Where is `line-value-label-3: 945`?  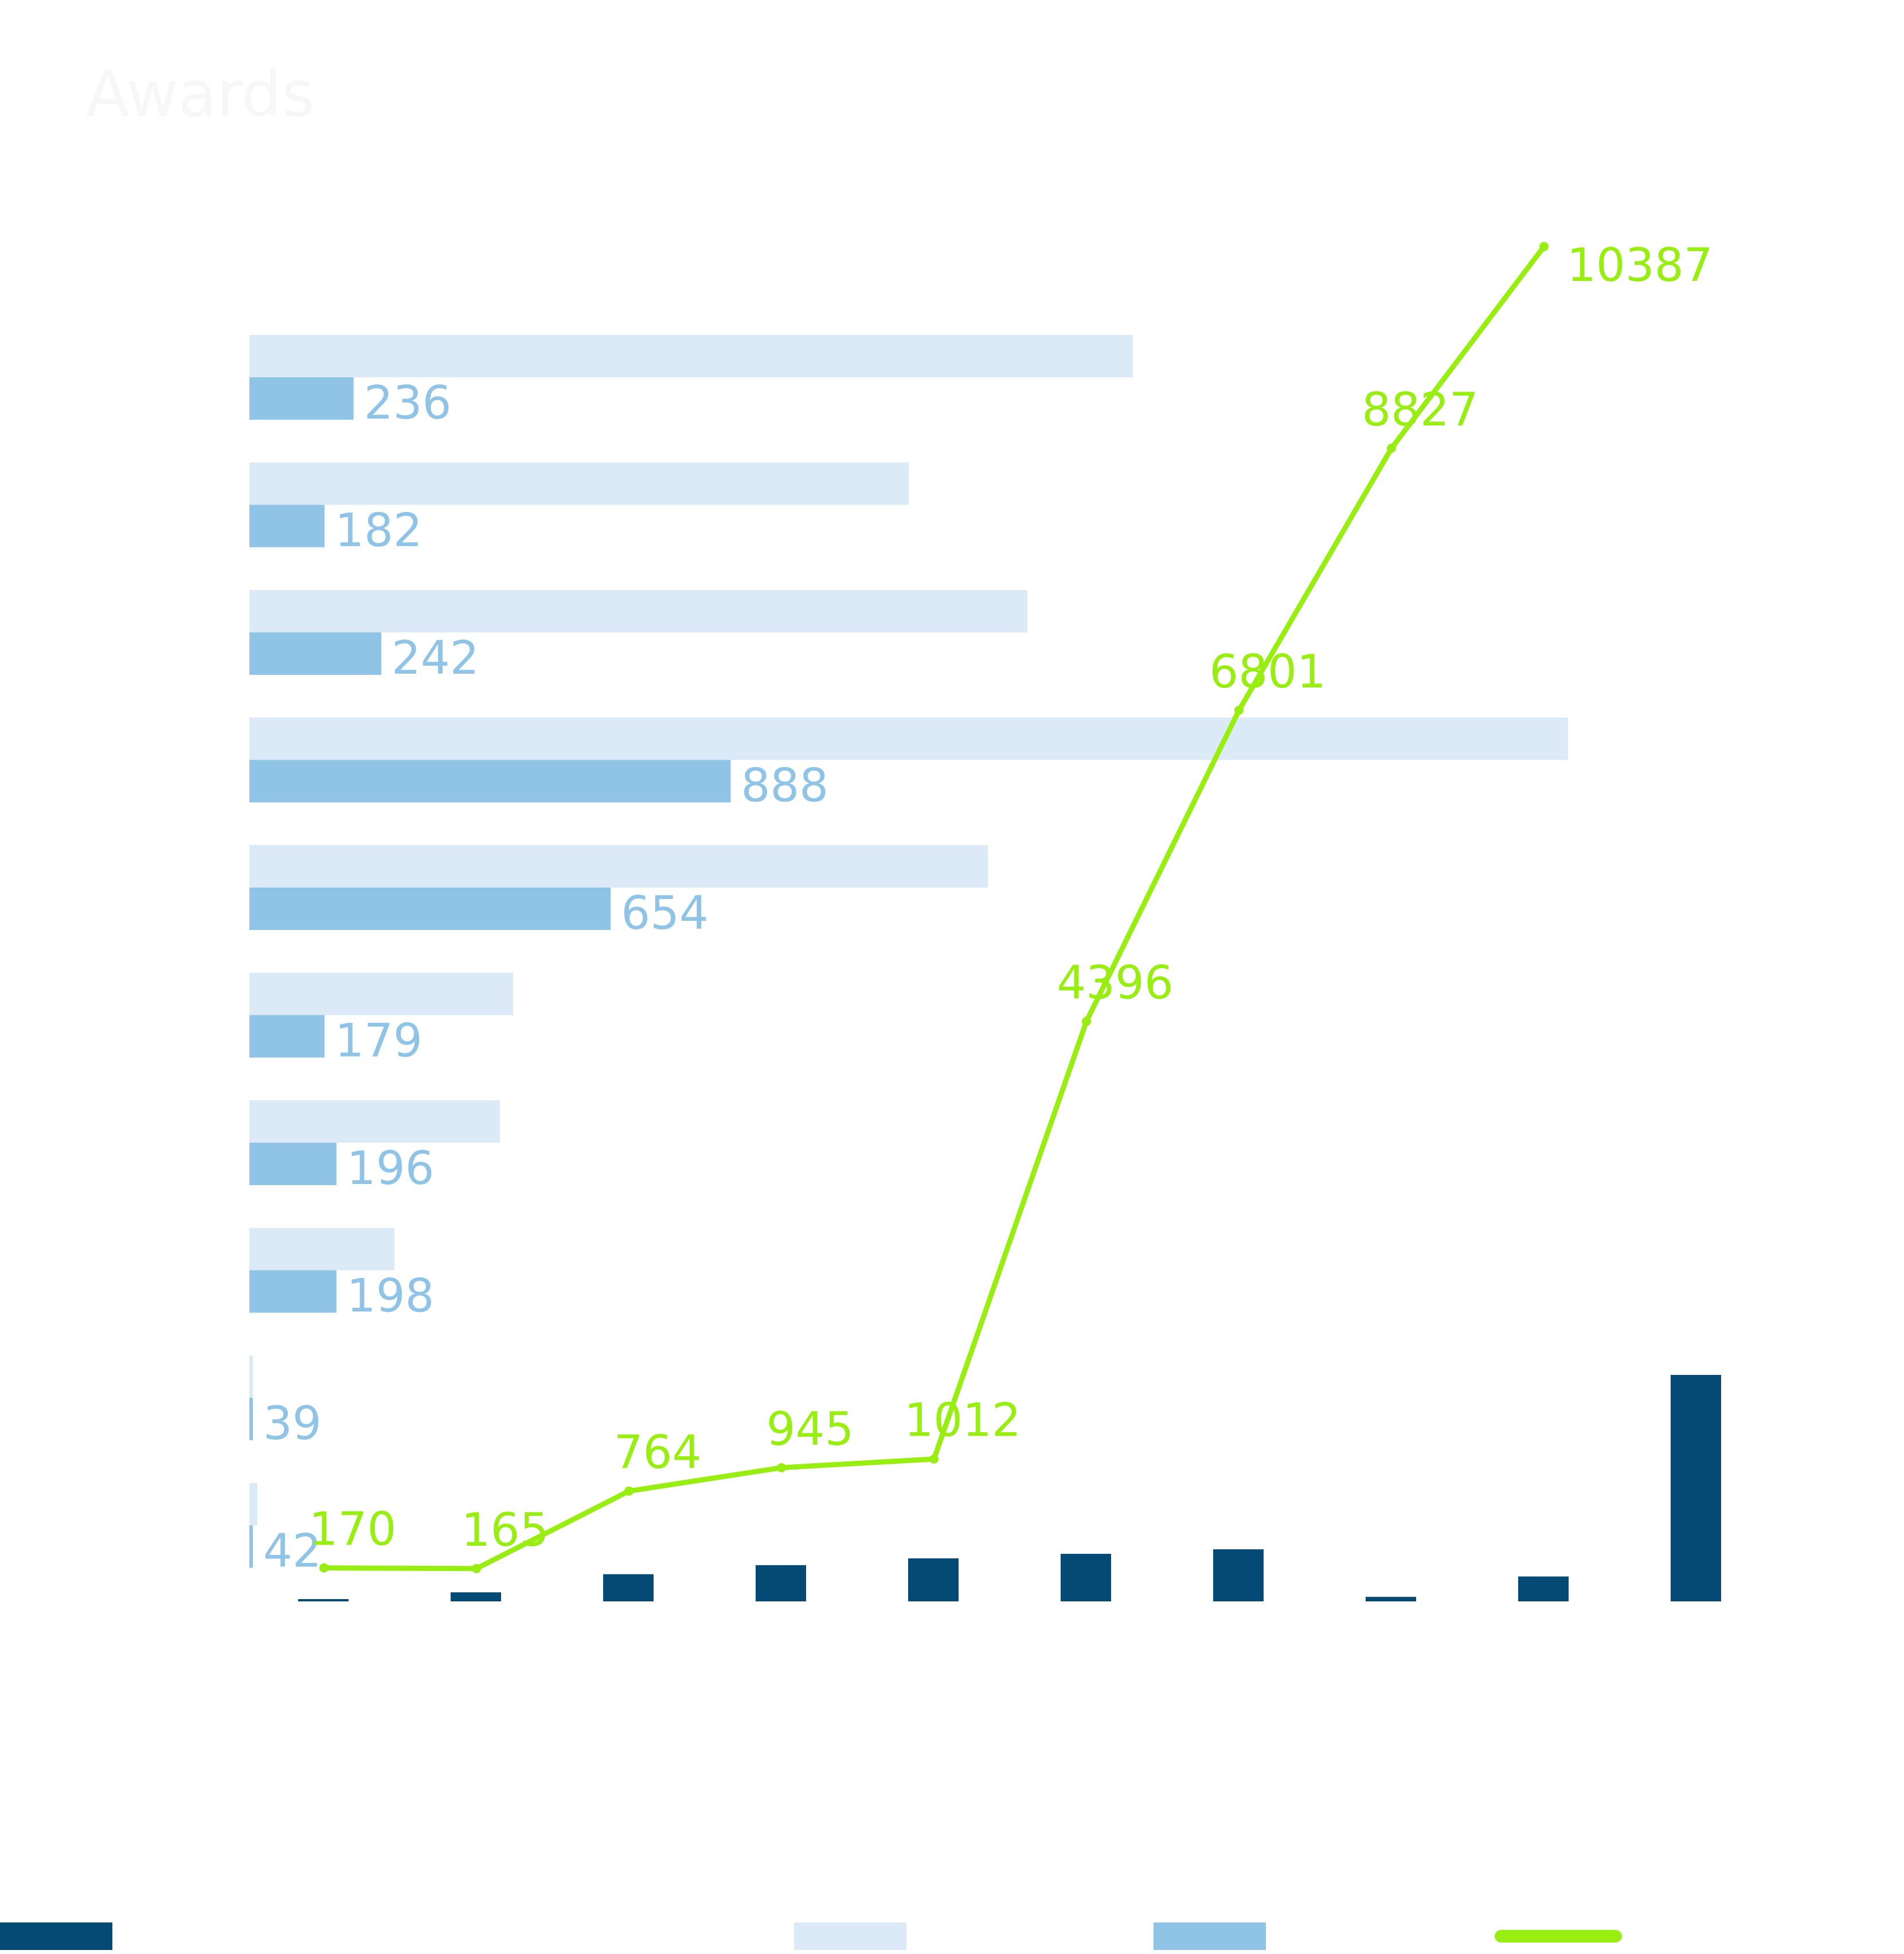
line-value-label-3: 945 is located at coordinates (810, 1429).